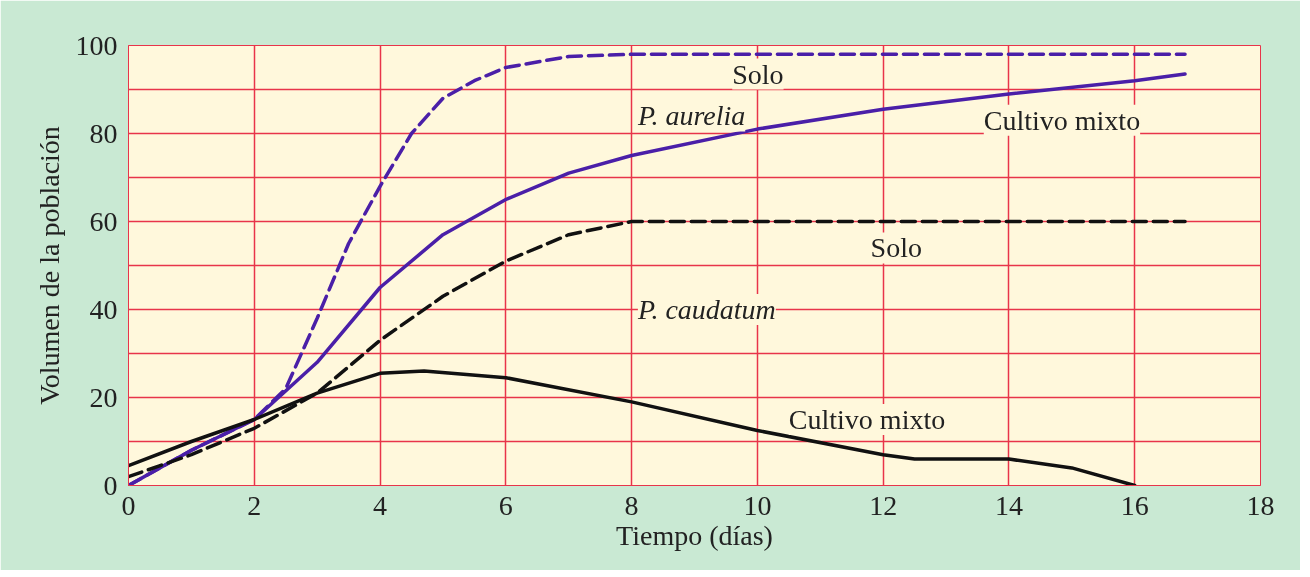 This screenshot has width=1310, height=577. What do you see at coordinates (1008, 505) in the screenshot?
I see `x-tick-label: 14` at bounding box center [1008, 505].